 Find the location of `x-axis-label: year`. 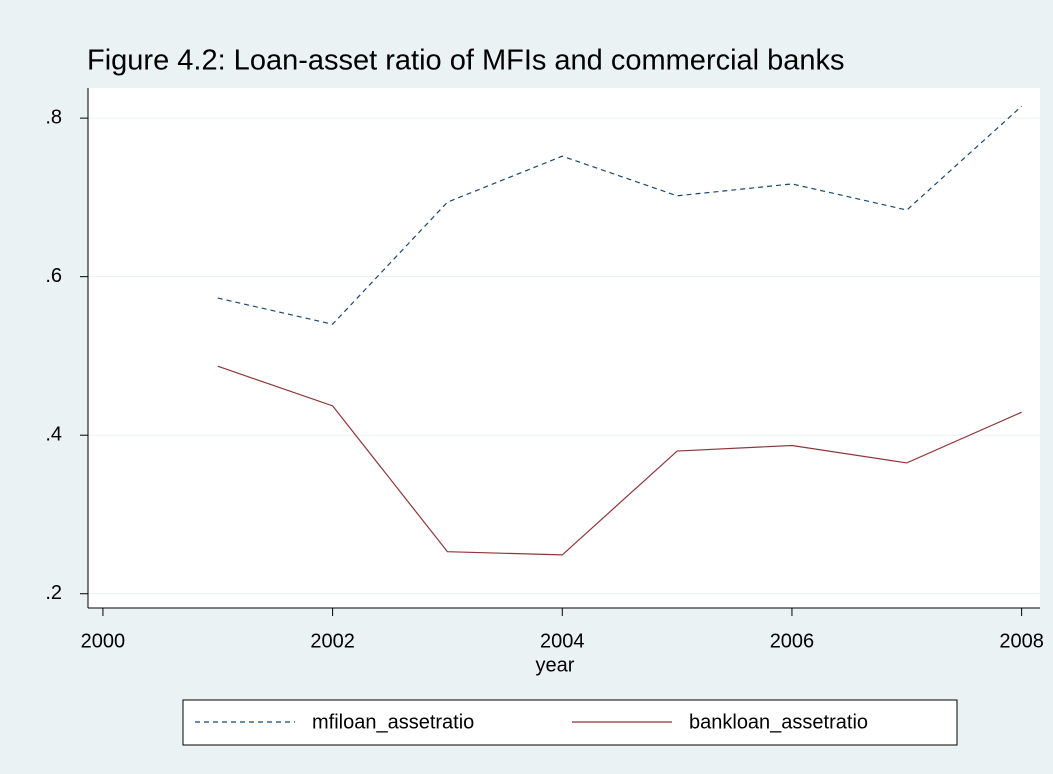

x-axis-label: year is located at coordinates (555, 665).